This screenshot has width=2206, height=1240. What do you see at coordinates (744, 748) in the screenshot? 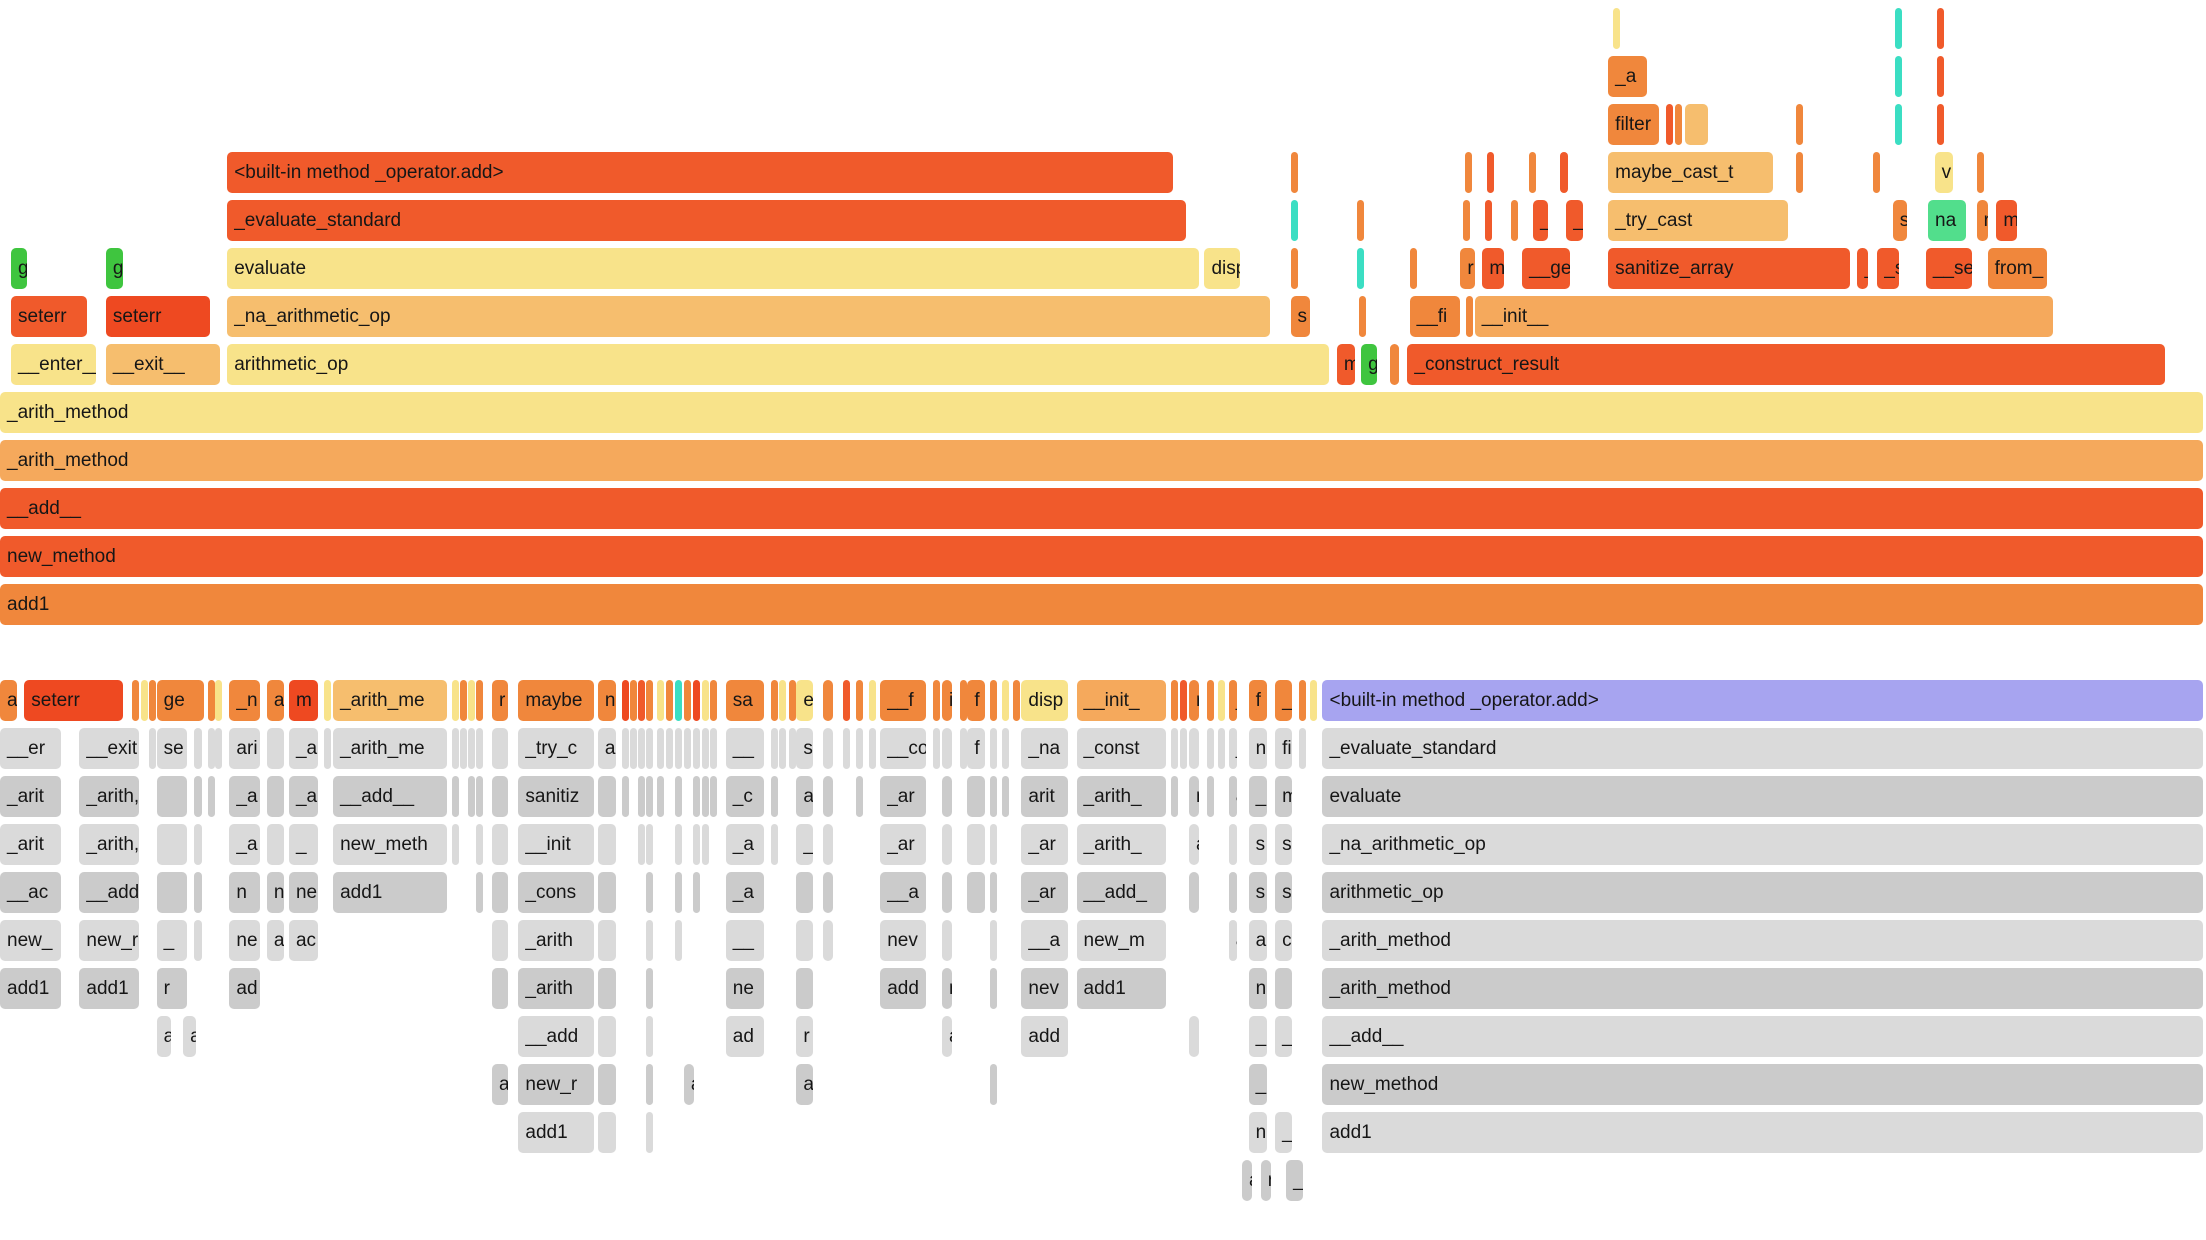
I see `flame-frame: __` at bounding box center [744, 748].